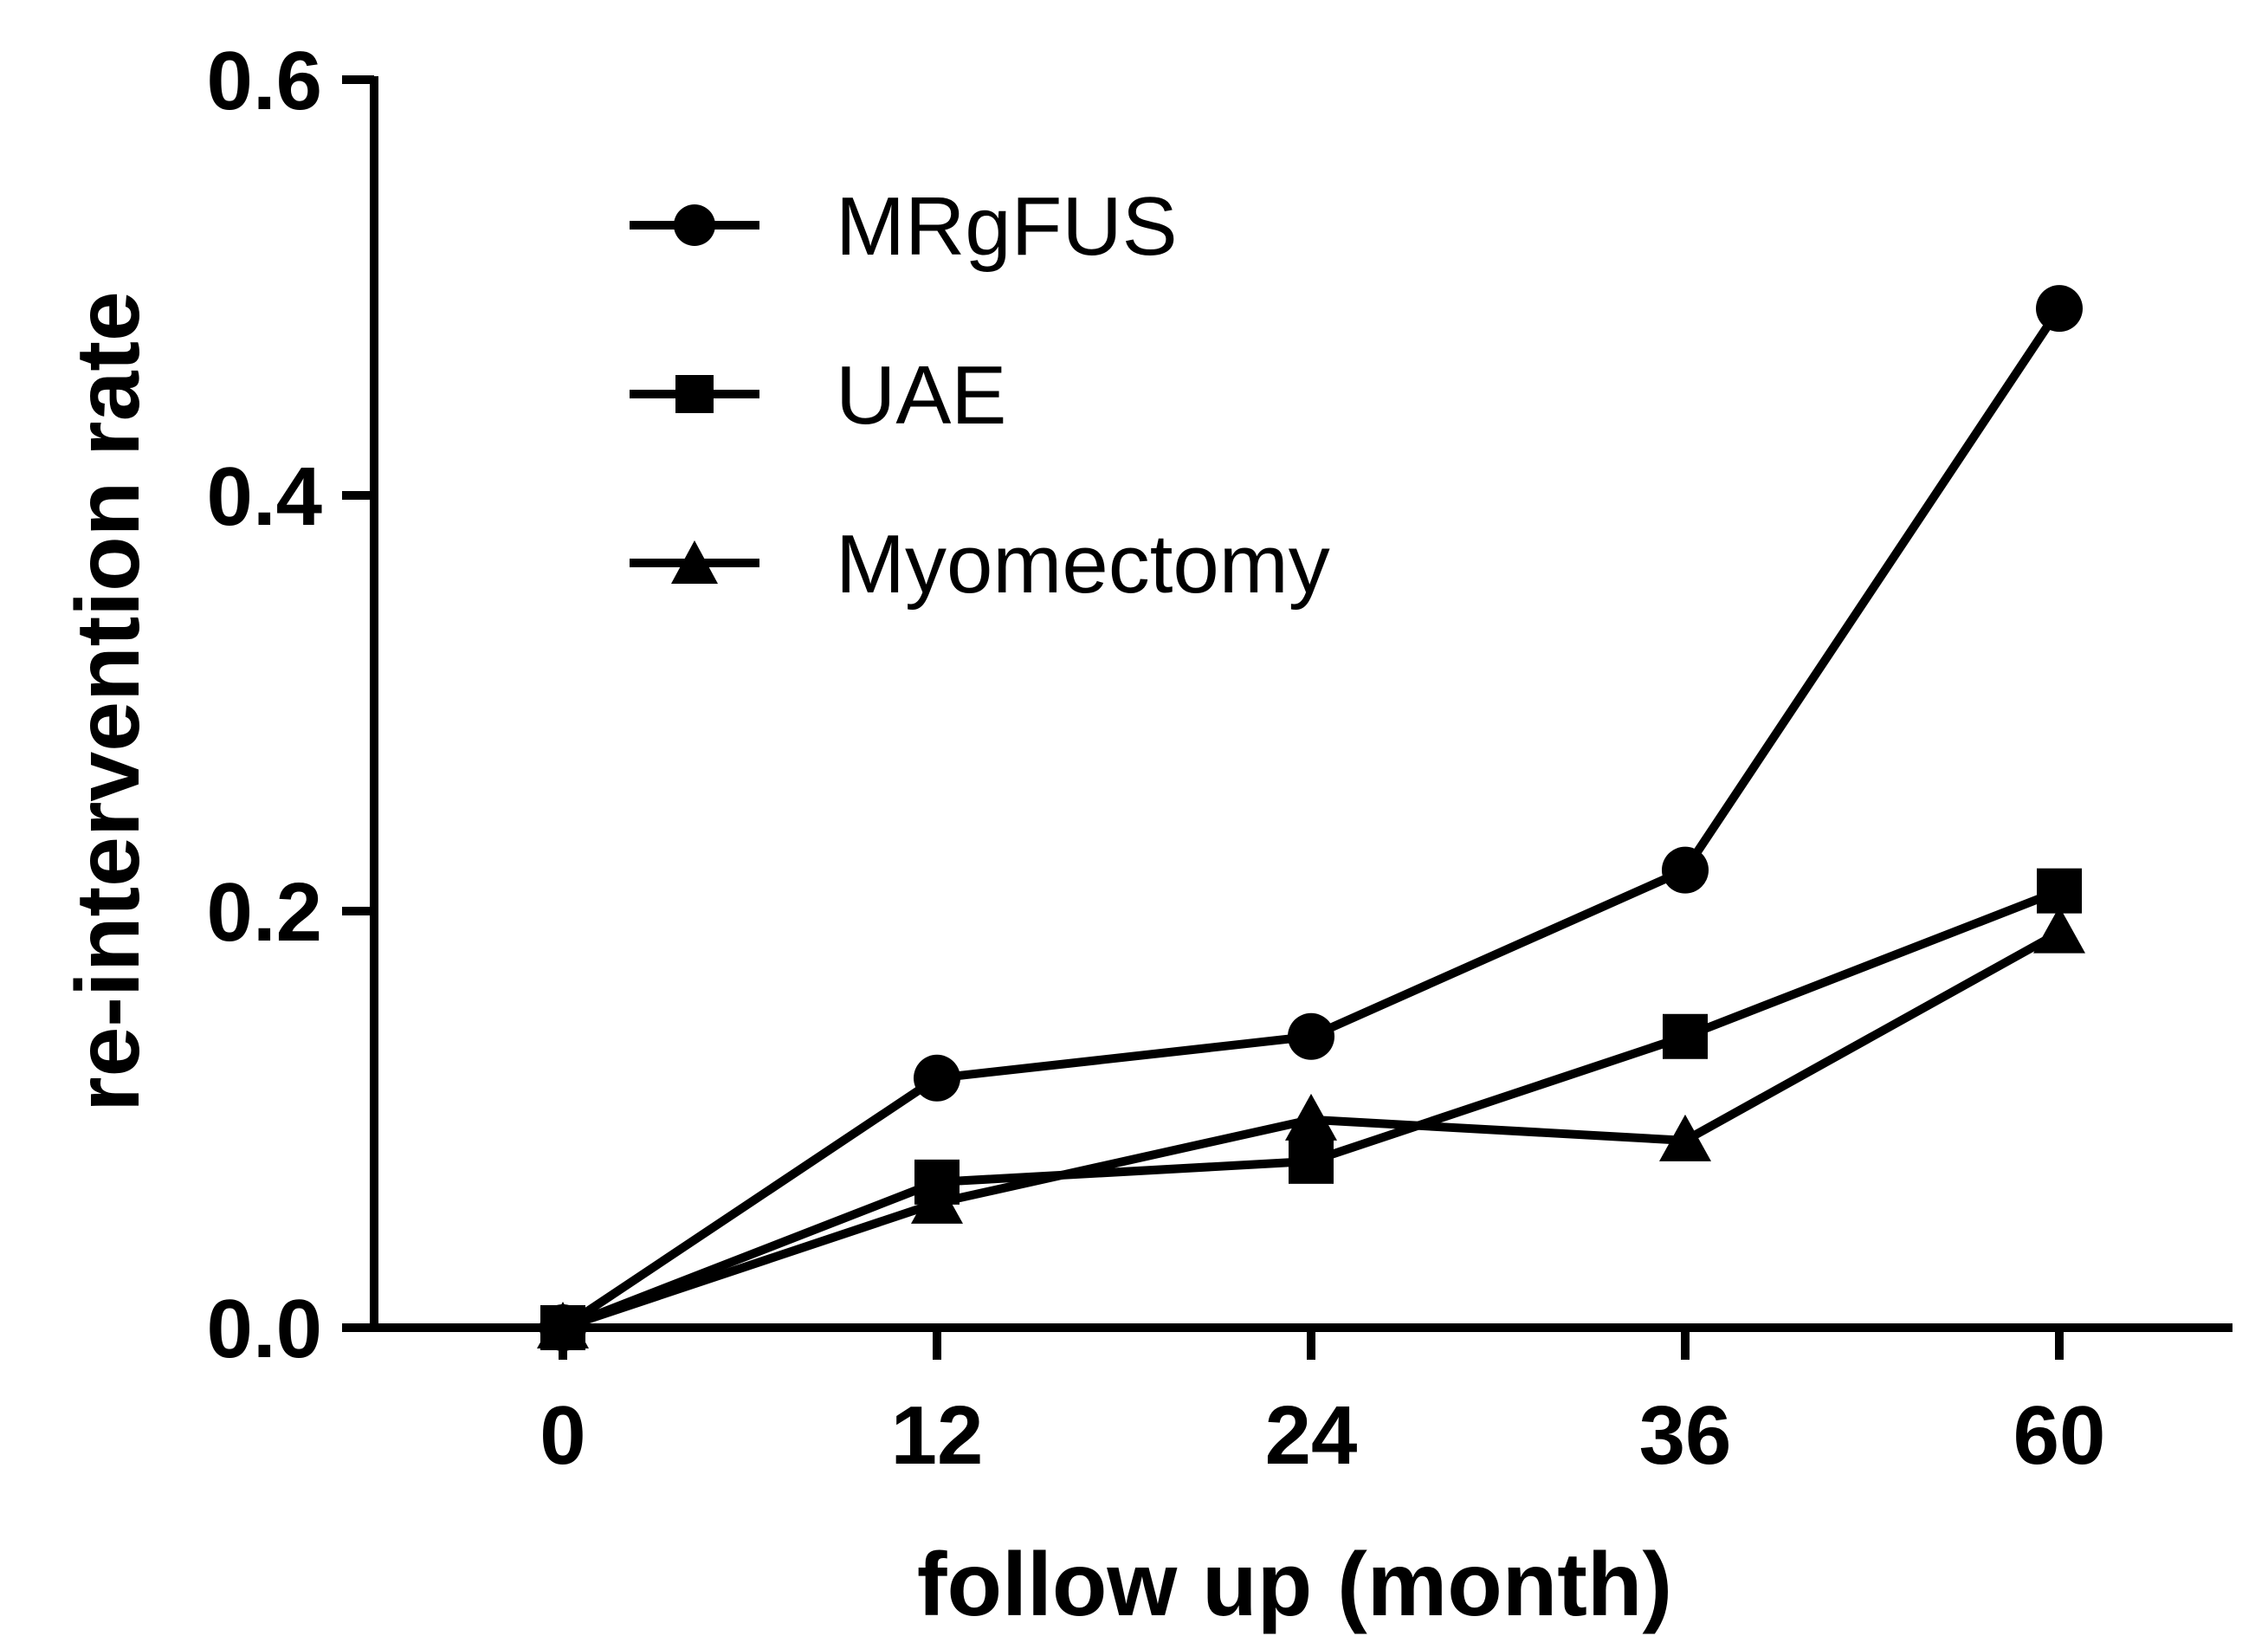 The width and height of the screenshot is (2268, 1649). I want to click on legend-marker-square, so click(694, 394).